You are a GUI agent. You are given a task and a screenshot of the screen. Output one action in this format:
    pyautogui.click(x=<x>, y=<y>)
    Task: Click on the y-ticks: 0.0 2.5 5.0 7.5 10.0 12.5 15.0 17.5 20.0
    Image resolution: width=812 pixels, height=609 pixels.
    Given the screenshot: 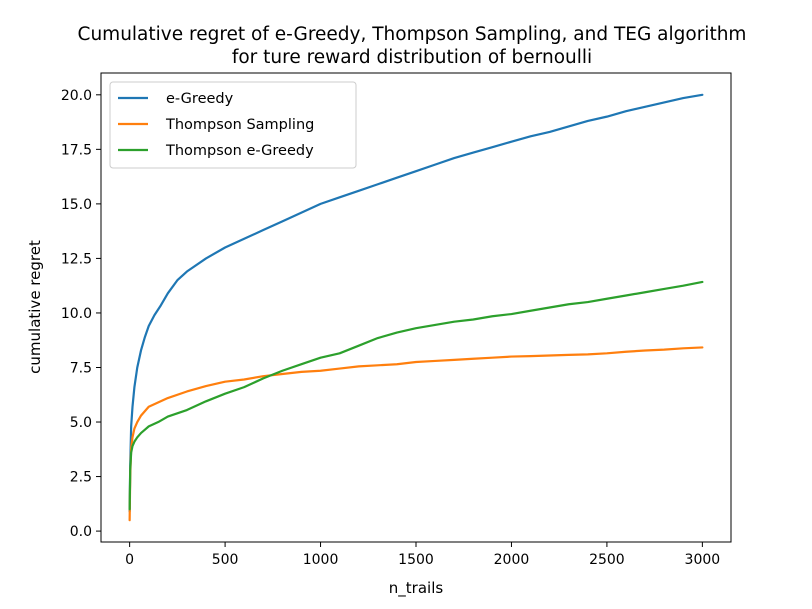 What is the action you would take?
    pyautogui.click(x=81, y=314)
    